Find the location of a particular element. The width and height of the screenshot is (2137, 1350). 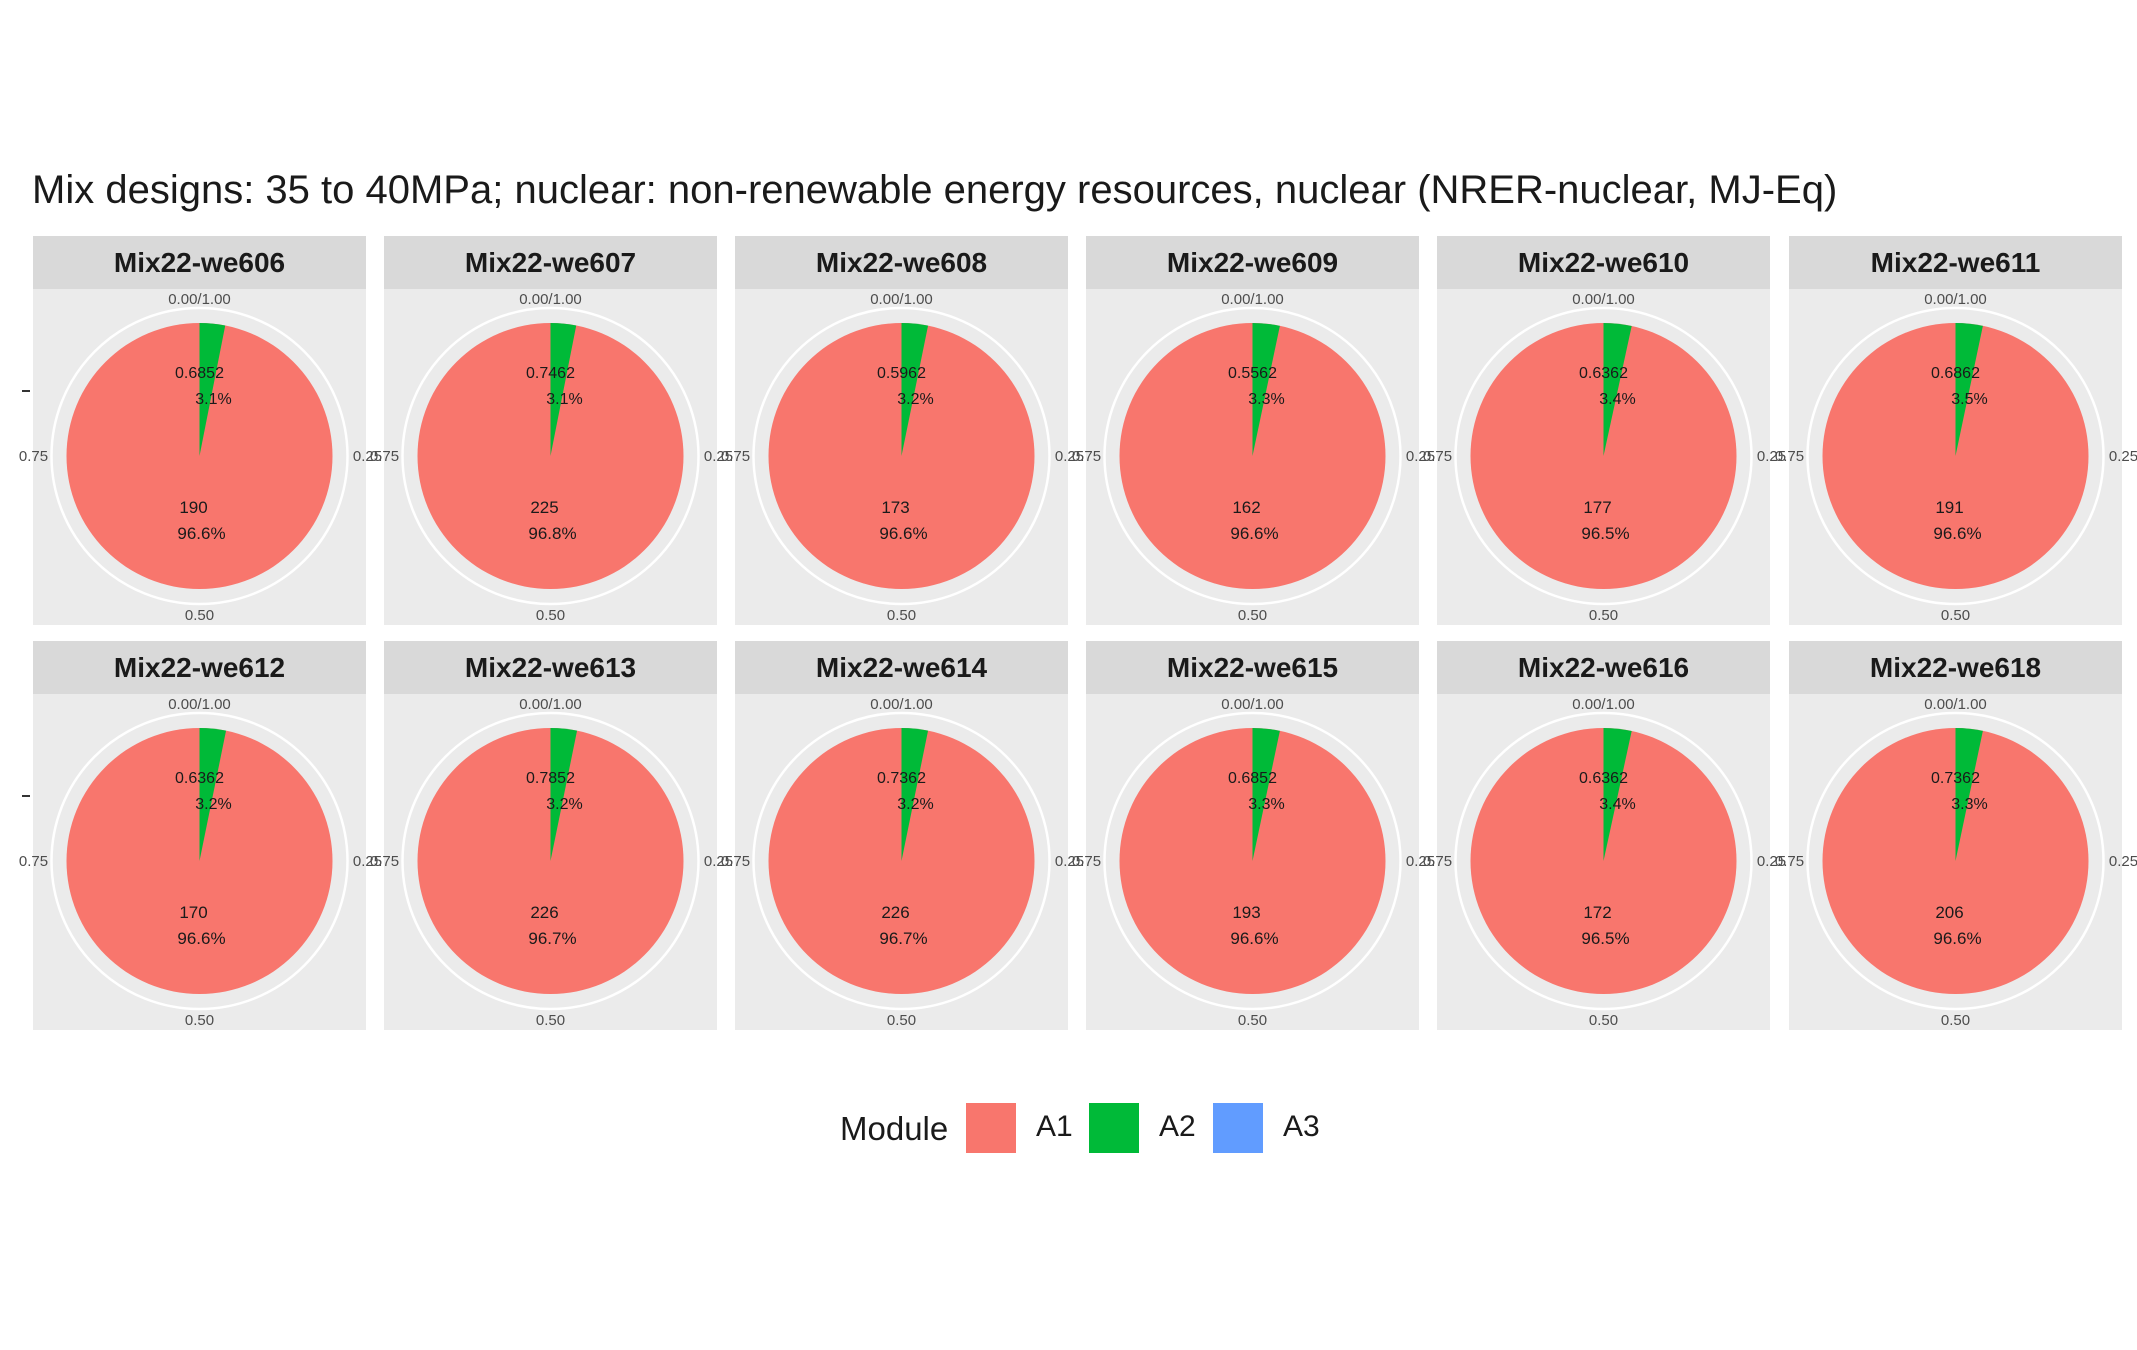

facet-strip-label: Mix22-we612 is located at coordinates (199, 667).